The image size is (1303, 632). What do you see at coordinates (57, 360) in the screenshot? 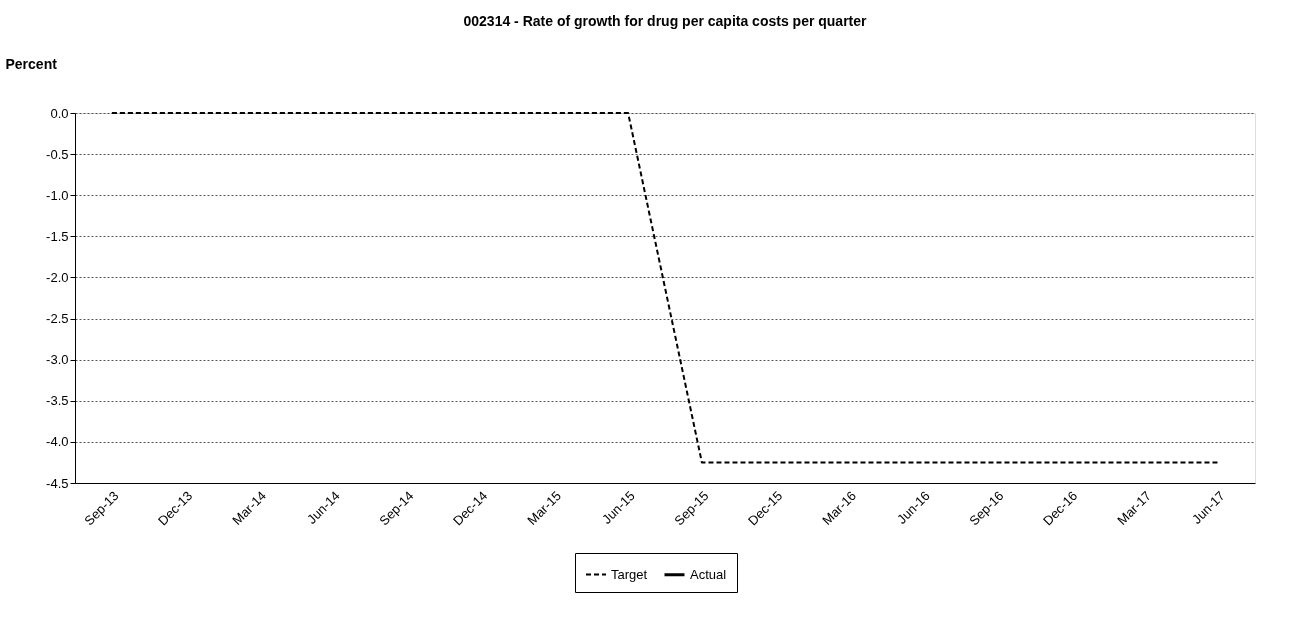
I see `y-tick-label: -3.0` at bounding box center [57, 360].